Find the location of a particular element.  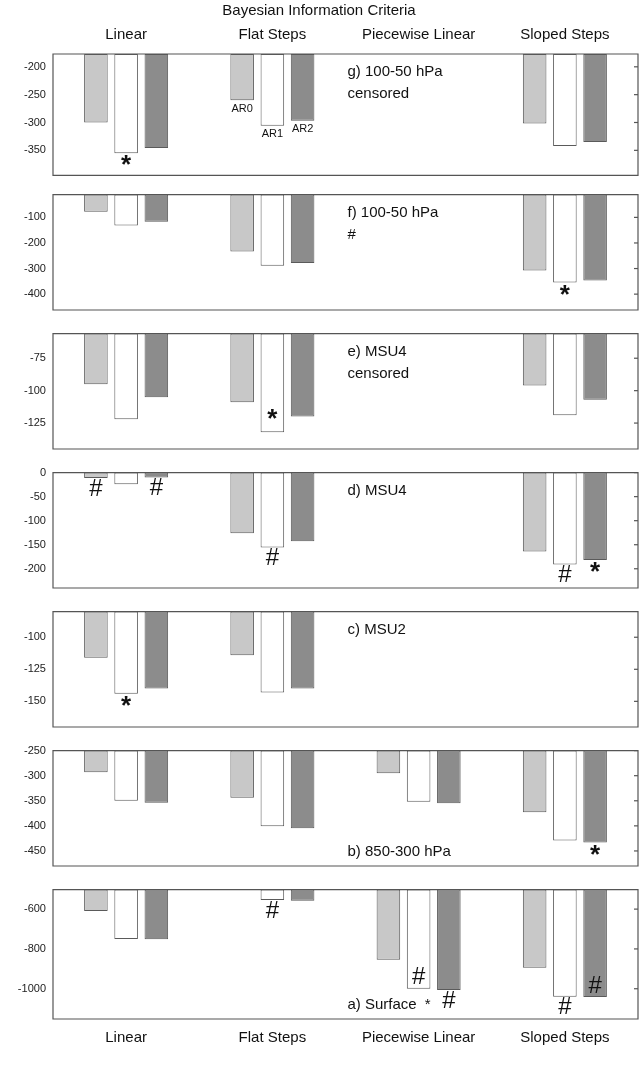

chart-title: Bayesian Information Criteria is located at coordinates (319, 10).